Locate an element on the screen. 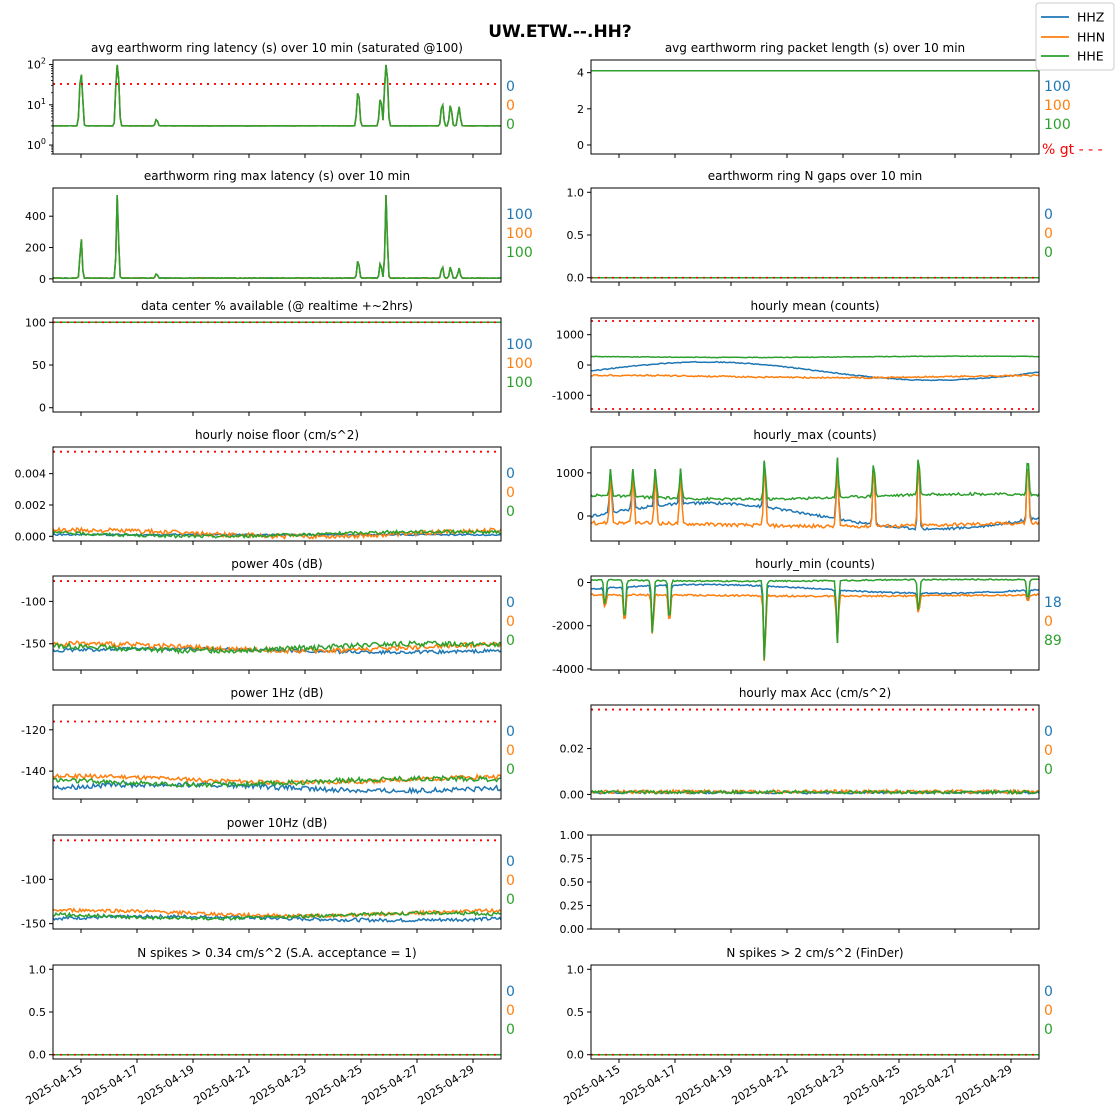  percent-gt-label: % gt - - - is located at coordinates (1072, 150).